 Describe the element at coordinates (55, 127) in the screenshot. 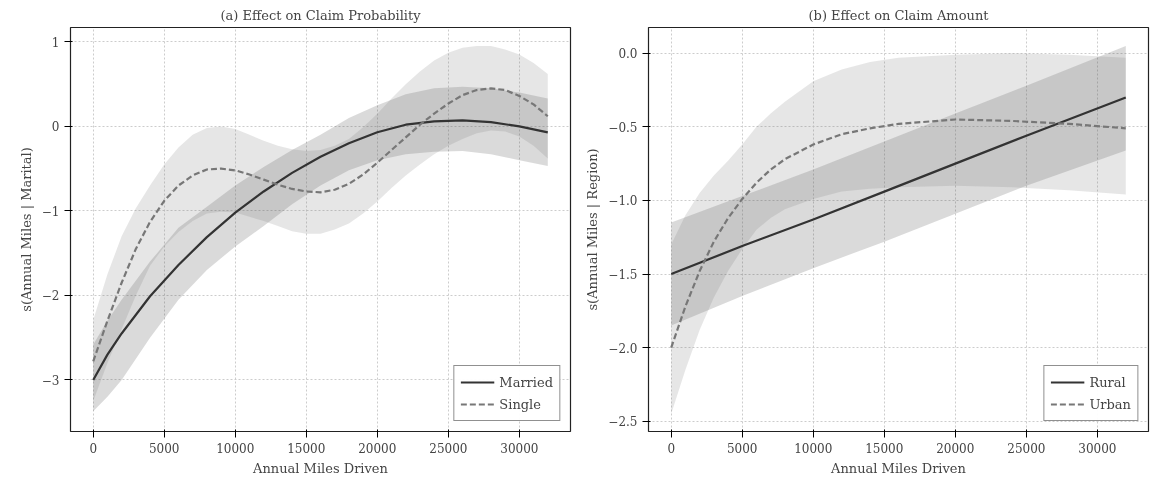

I see `y-tick-label: 0` at that location.